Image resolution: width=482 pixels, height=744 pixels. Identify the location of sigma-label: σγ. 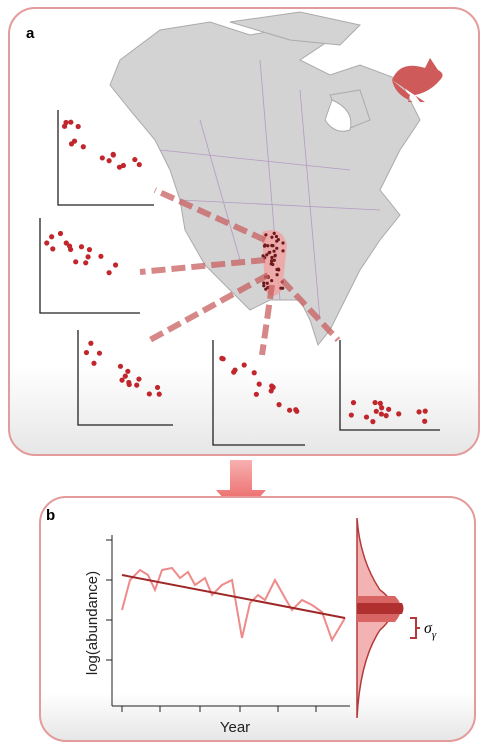
(430, 630).